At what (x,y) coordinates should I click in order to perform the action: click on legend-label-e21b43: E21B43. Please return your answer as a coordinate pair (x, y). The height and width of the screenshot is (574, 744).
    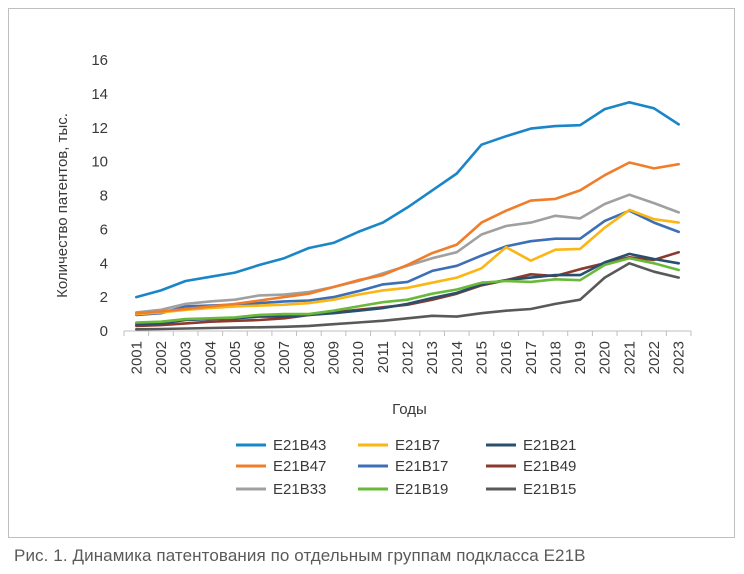
    Looking at the image, I should click on (299, 445).